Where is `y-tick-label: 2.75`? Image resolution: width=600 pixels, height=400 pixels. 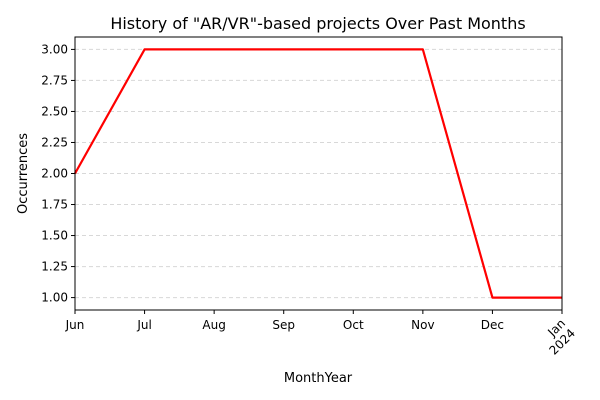
y-tick-label: 2.75 is located at coordinates (54, 80).